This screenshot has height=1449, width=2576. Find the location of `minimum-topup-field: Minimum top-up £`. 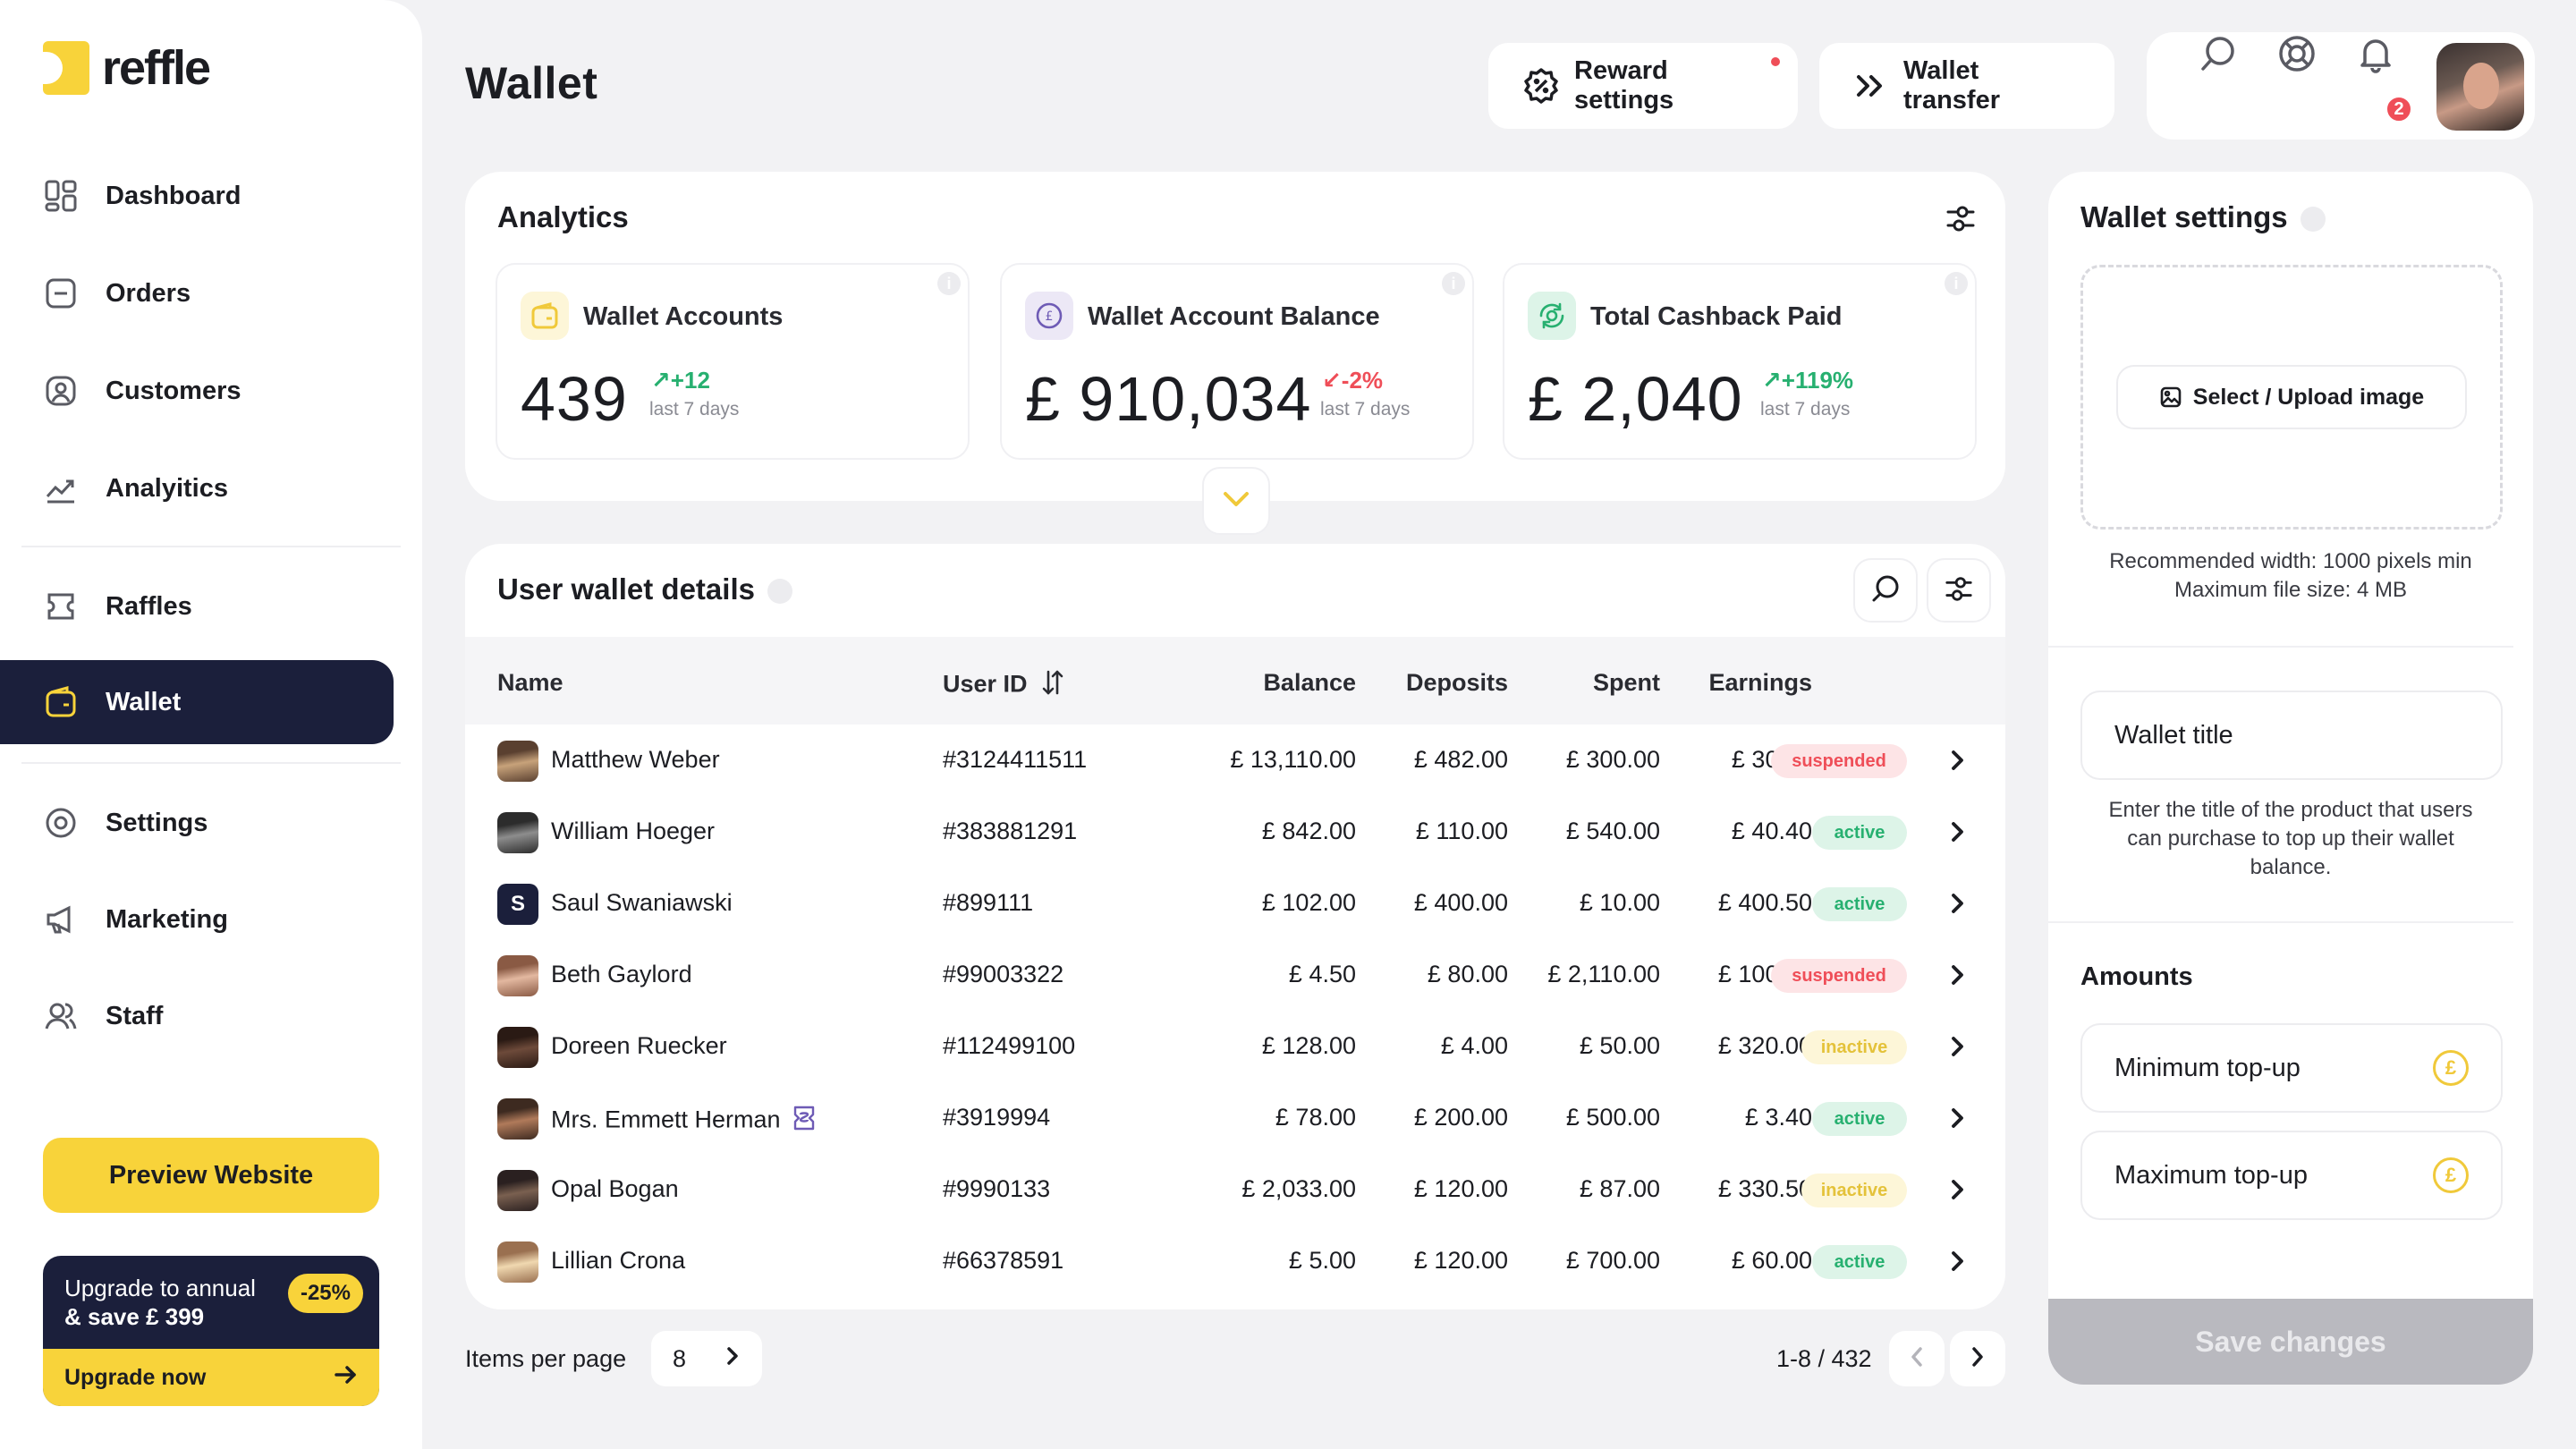

minimum-topup-field: Minimum top-up £ is located at coordinates (2291, 1068).